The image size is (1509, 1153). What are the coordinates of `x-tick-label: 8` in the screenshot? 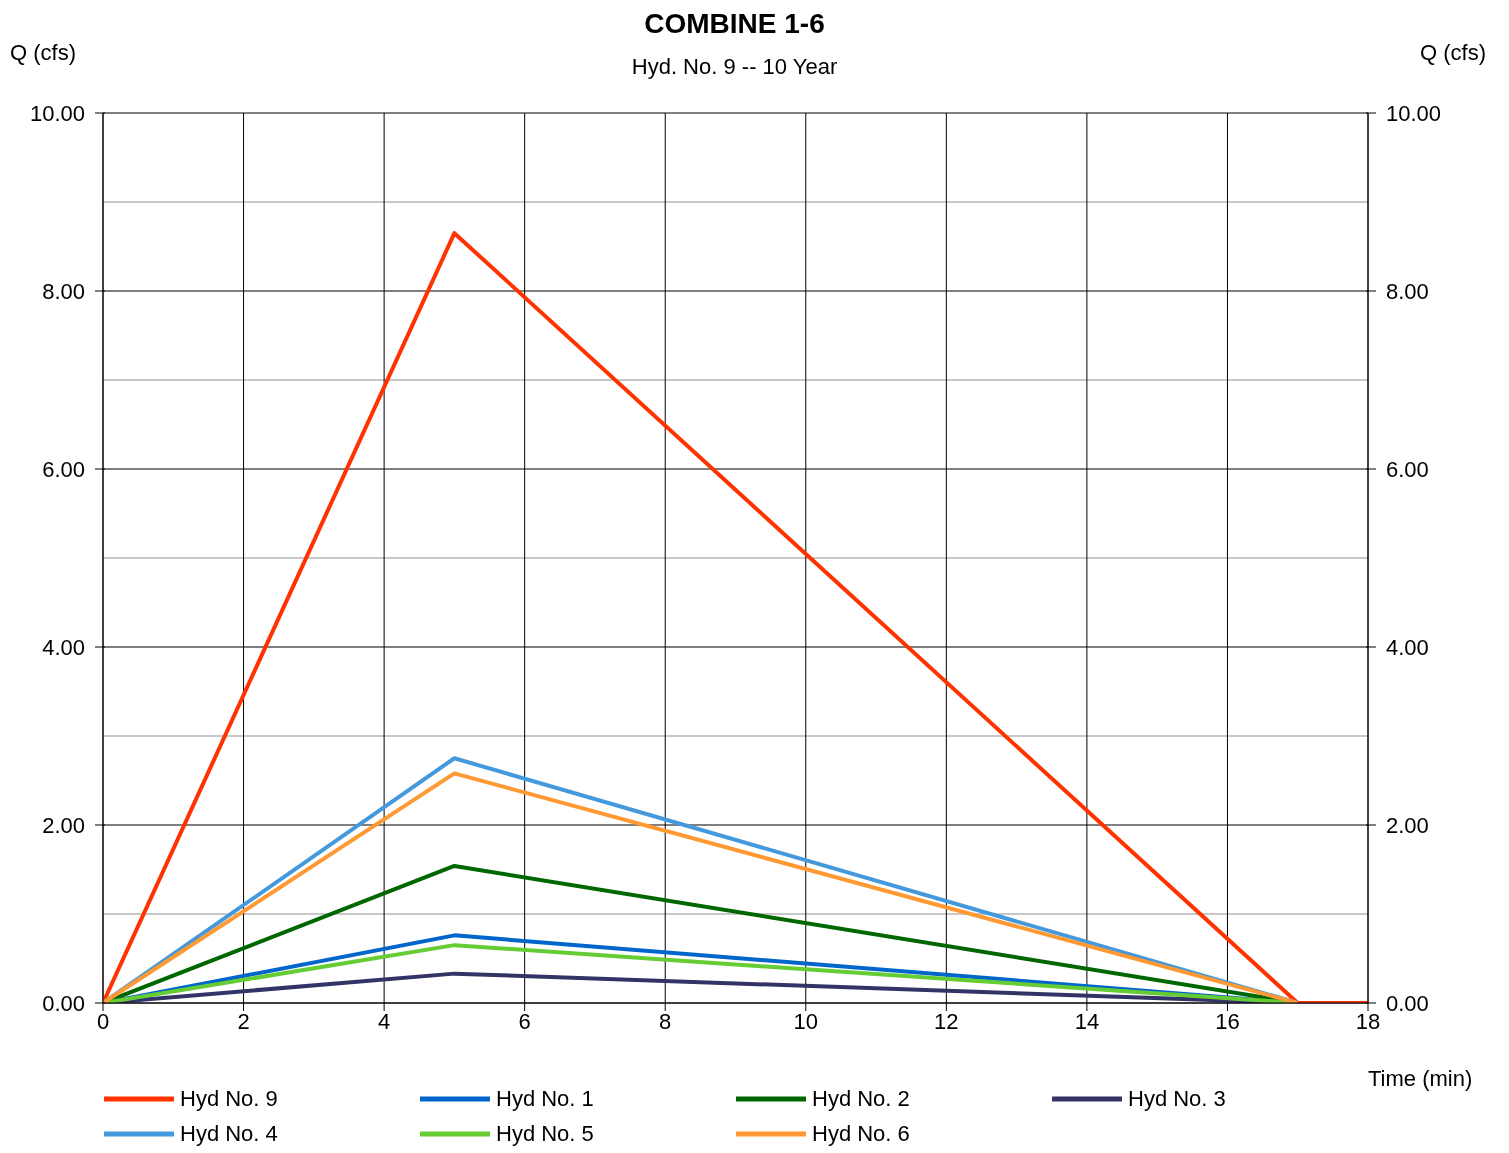 It's located at (665, 1021).